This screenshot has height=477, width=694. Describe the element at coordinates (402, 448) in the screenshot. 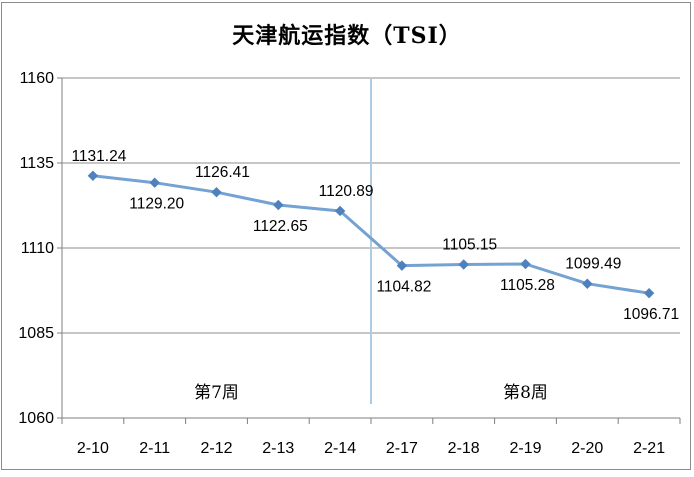

I see `x-tick-label-2-17: 2-17` at that location.